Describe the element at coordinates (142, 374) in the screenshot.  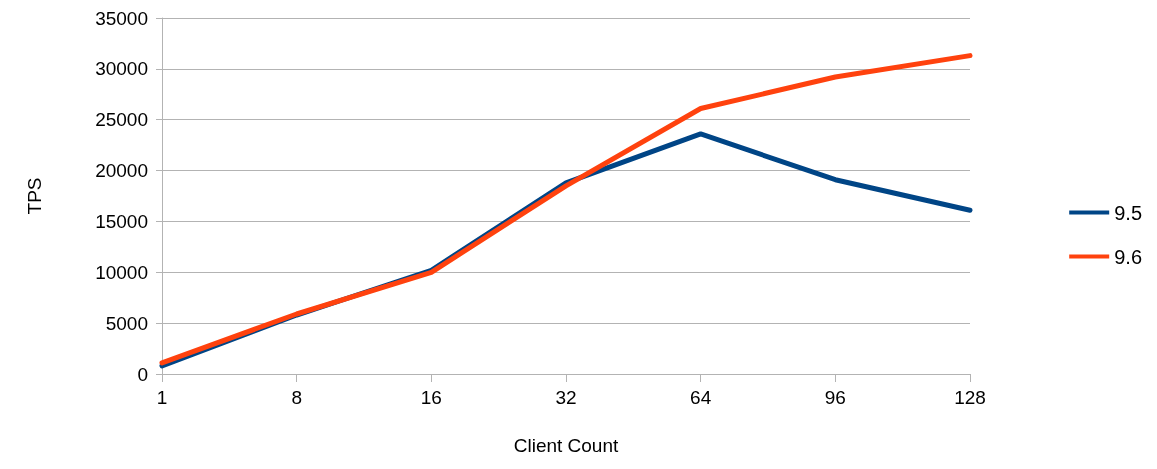
I see `y-tick-label: 0` at that location.